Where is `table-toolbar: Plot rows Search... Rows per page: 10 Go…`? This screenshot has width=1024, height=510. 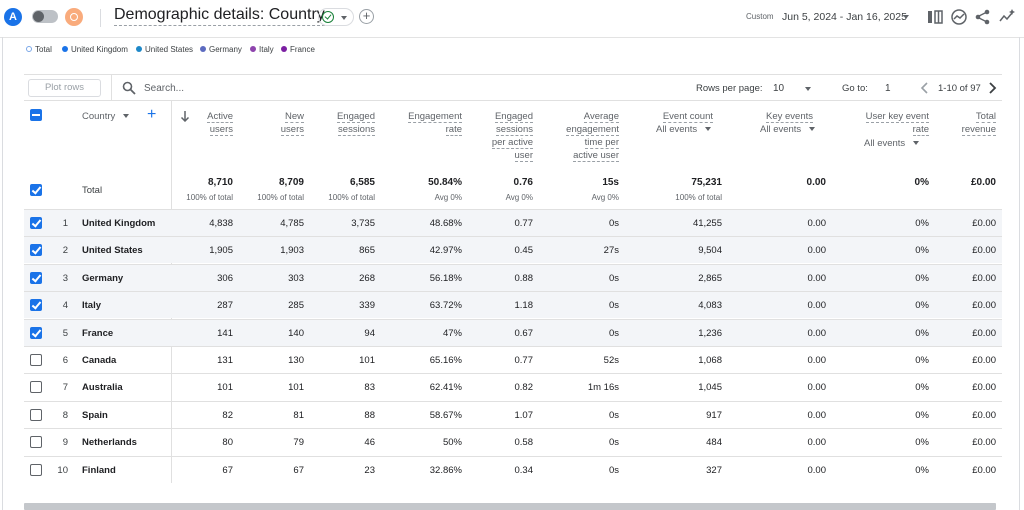
table-toolbar: Plot rows Search... Rows per page: 10 Go… is located at coordinates (513, 87).